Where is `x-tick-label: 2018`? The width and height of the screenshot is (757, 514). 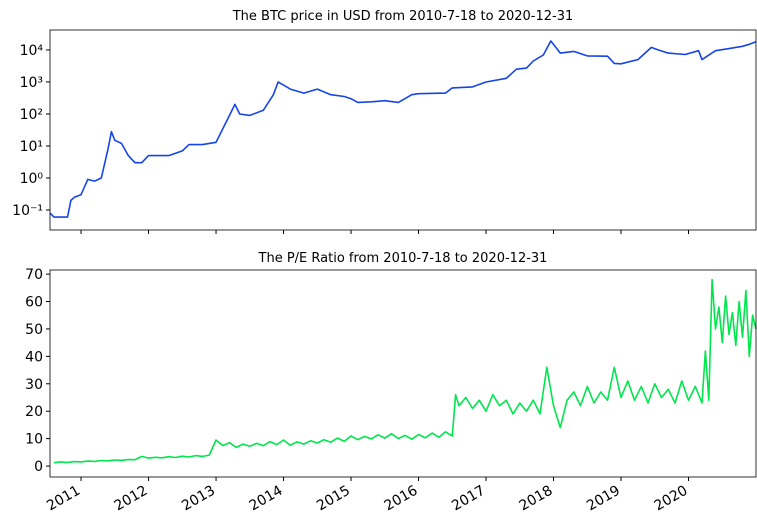 x-tick-label: 2018 is located at coordinates (536, 498).